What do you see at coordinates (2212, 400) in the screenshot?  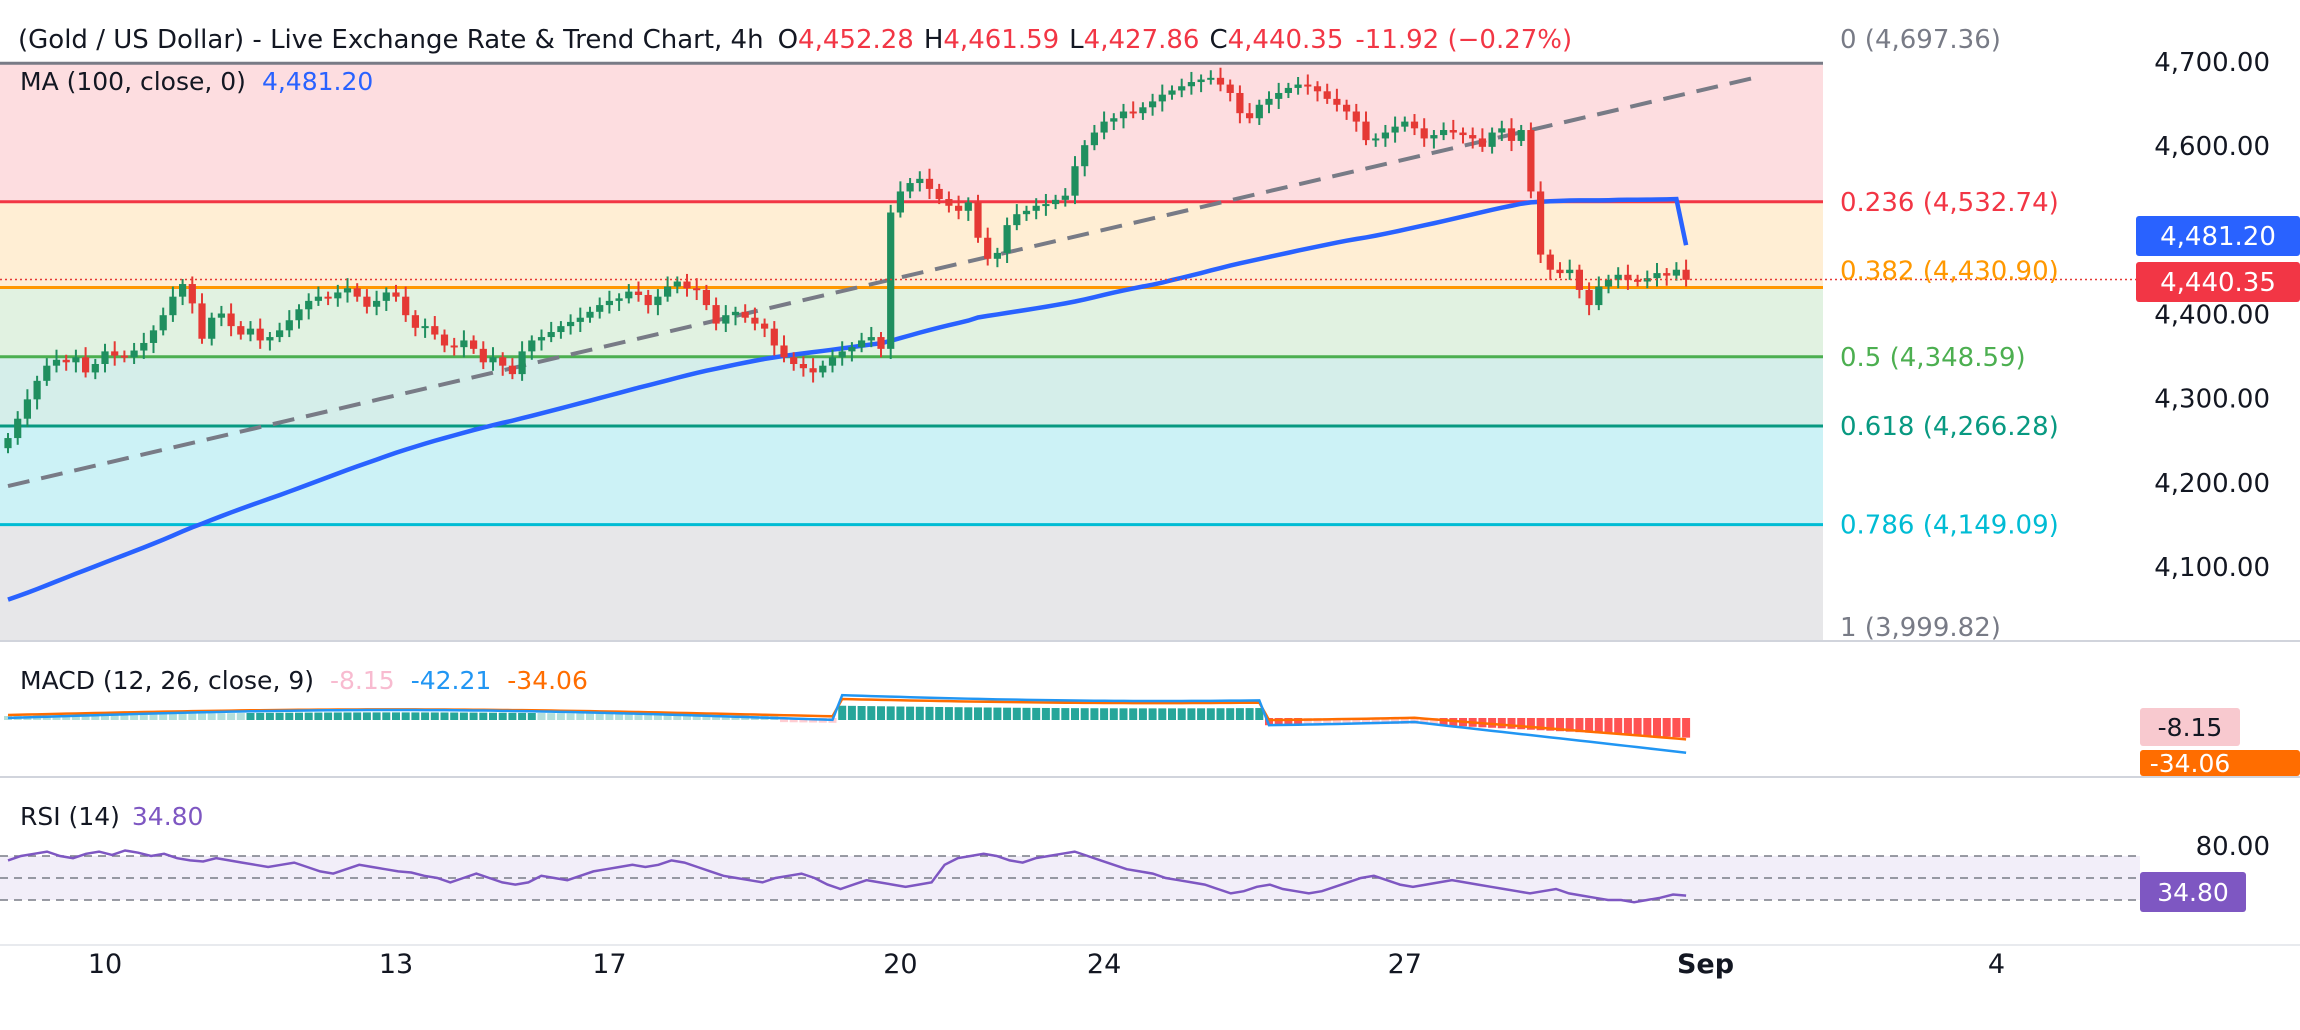 I see `price-axis-tick: 4,300.00` at bounding box center [2212, 400].